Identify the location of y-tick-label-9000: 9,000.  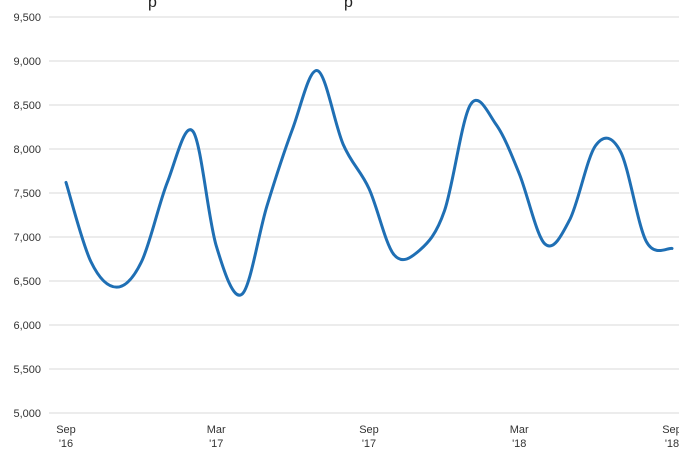
(27, 62).